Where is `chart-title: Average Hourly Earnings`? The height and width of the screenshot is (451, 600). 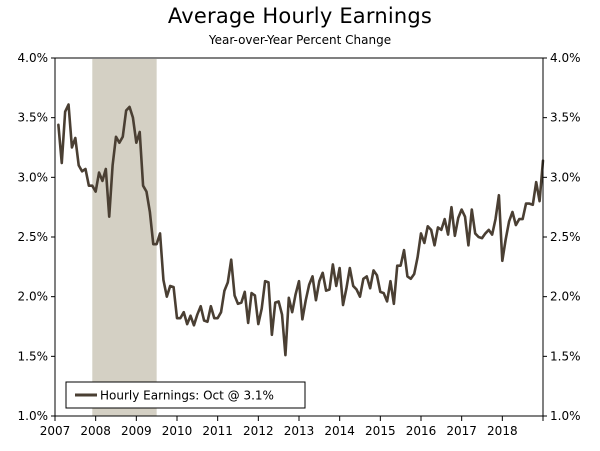
chart-title: Average Hourly Earnings is located at coordinates (300, 16).